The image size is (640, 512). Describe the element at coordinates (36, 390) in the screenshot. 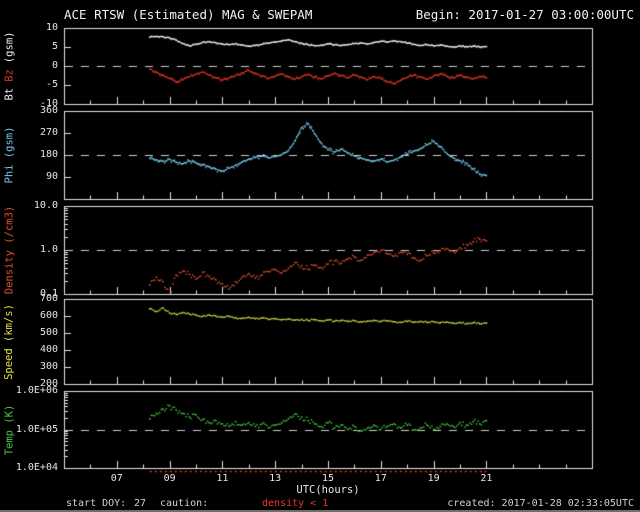

I see `y-tick-label: 1.0E+06` at that location.